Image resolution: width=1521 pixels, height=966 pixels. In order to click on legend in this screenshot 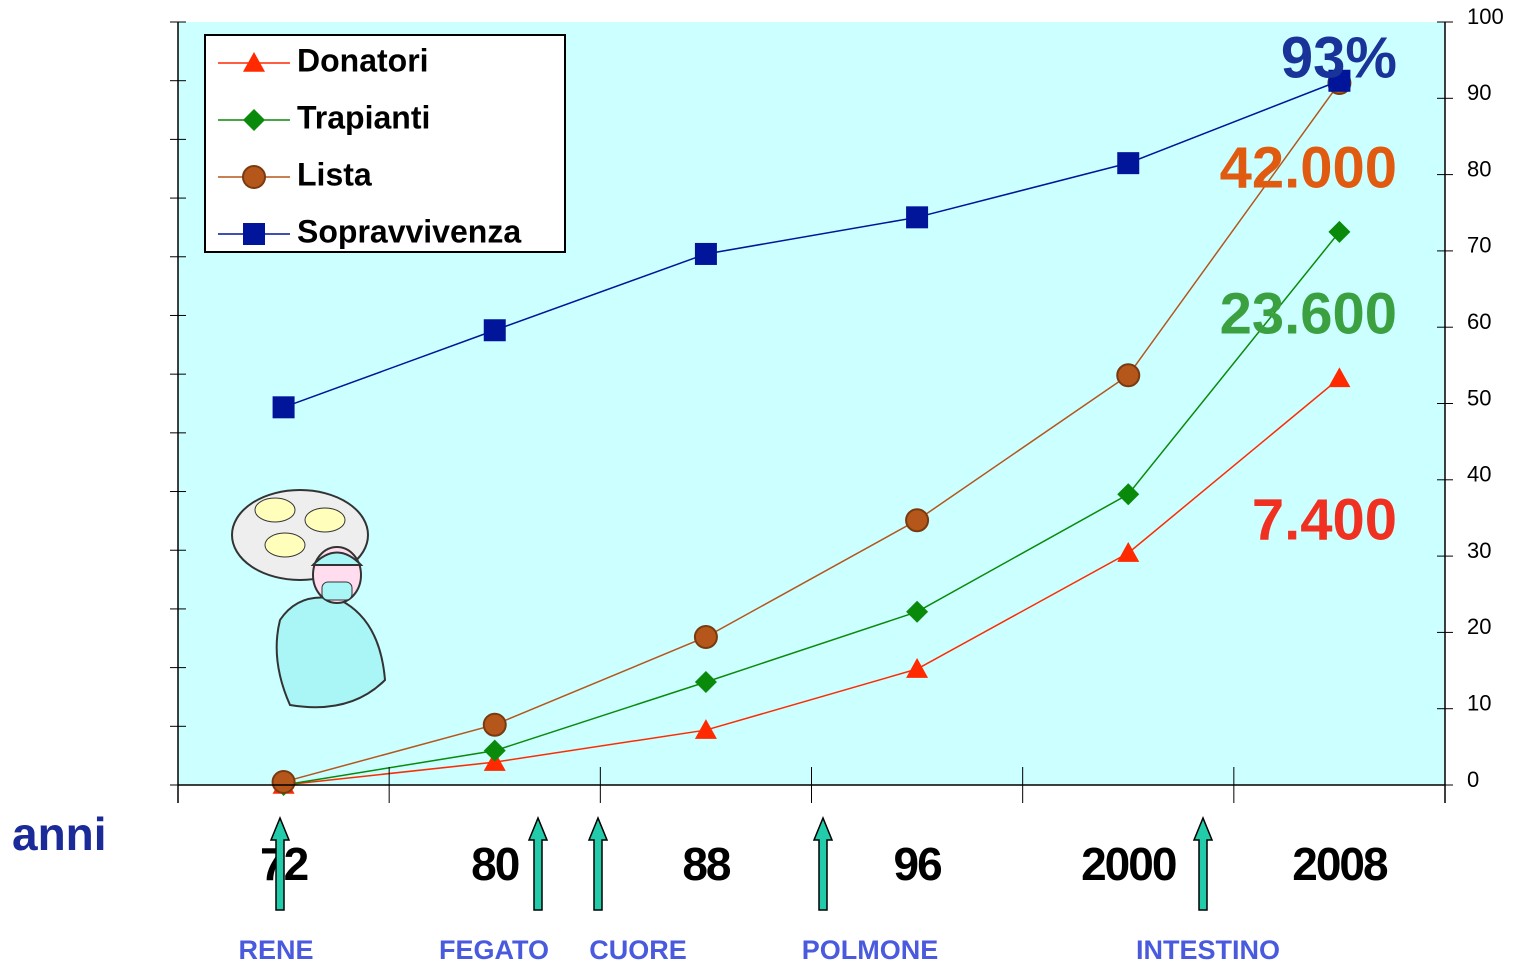, I will do `click(385, 143)`.